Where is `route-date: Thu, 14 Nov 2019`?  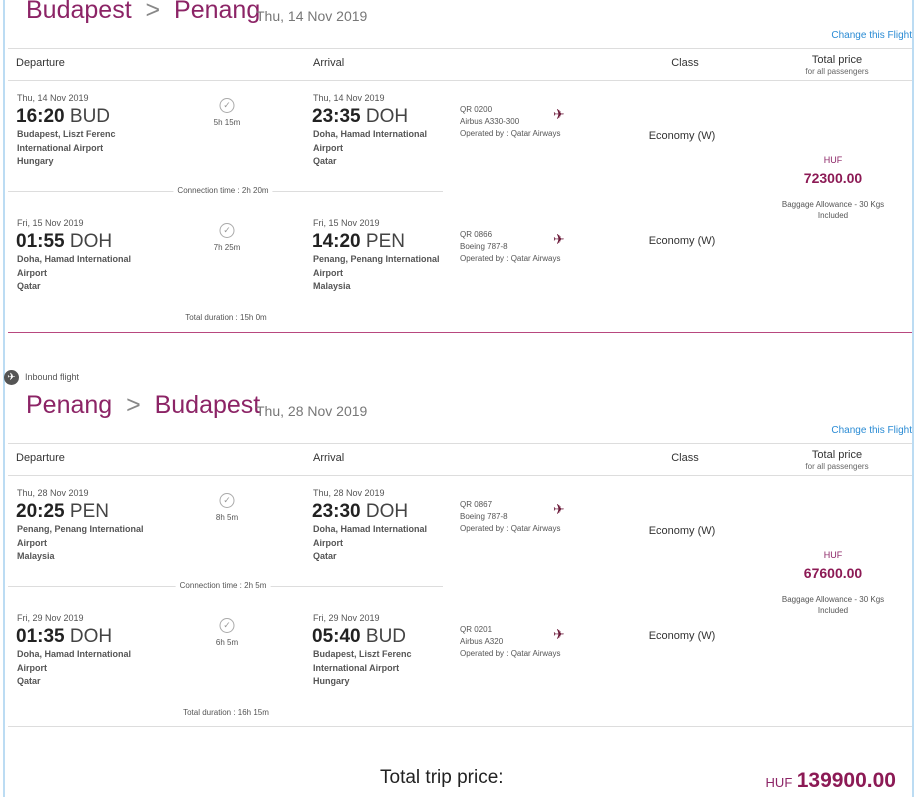 route-date: Thu, 14 Nov 2019 is located at coordinates (312, 16).